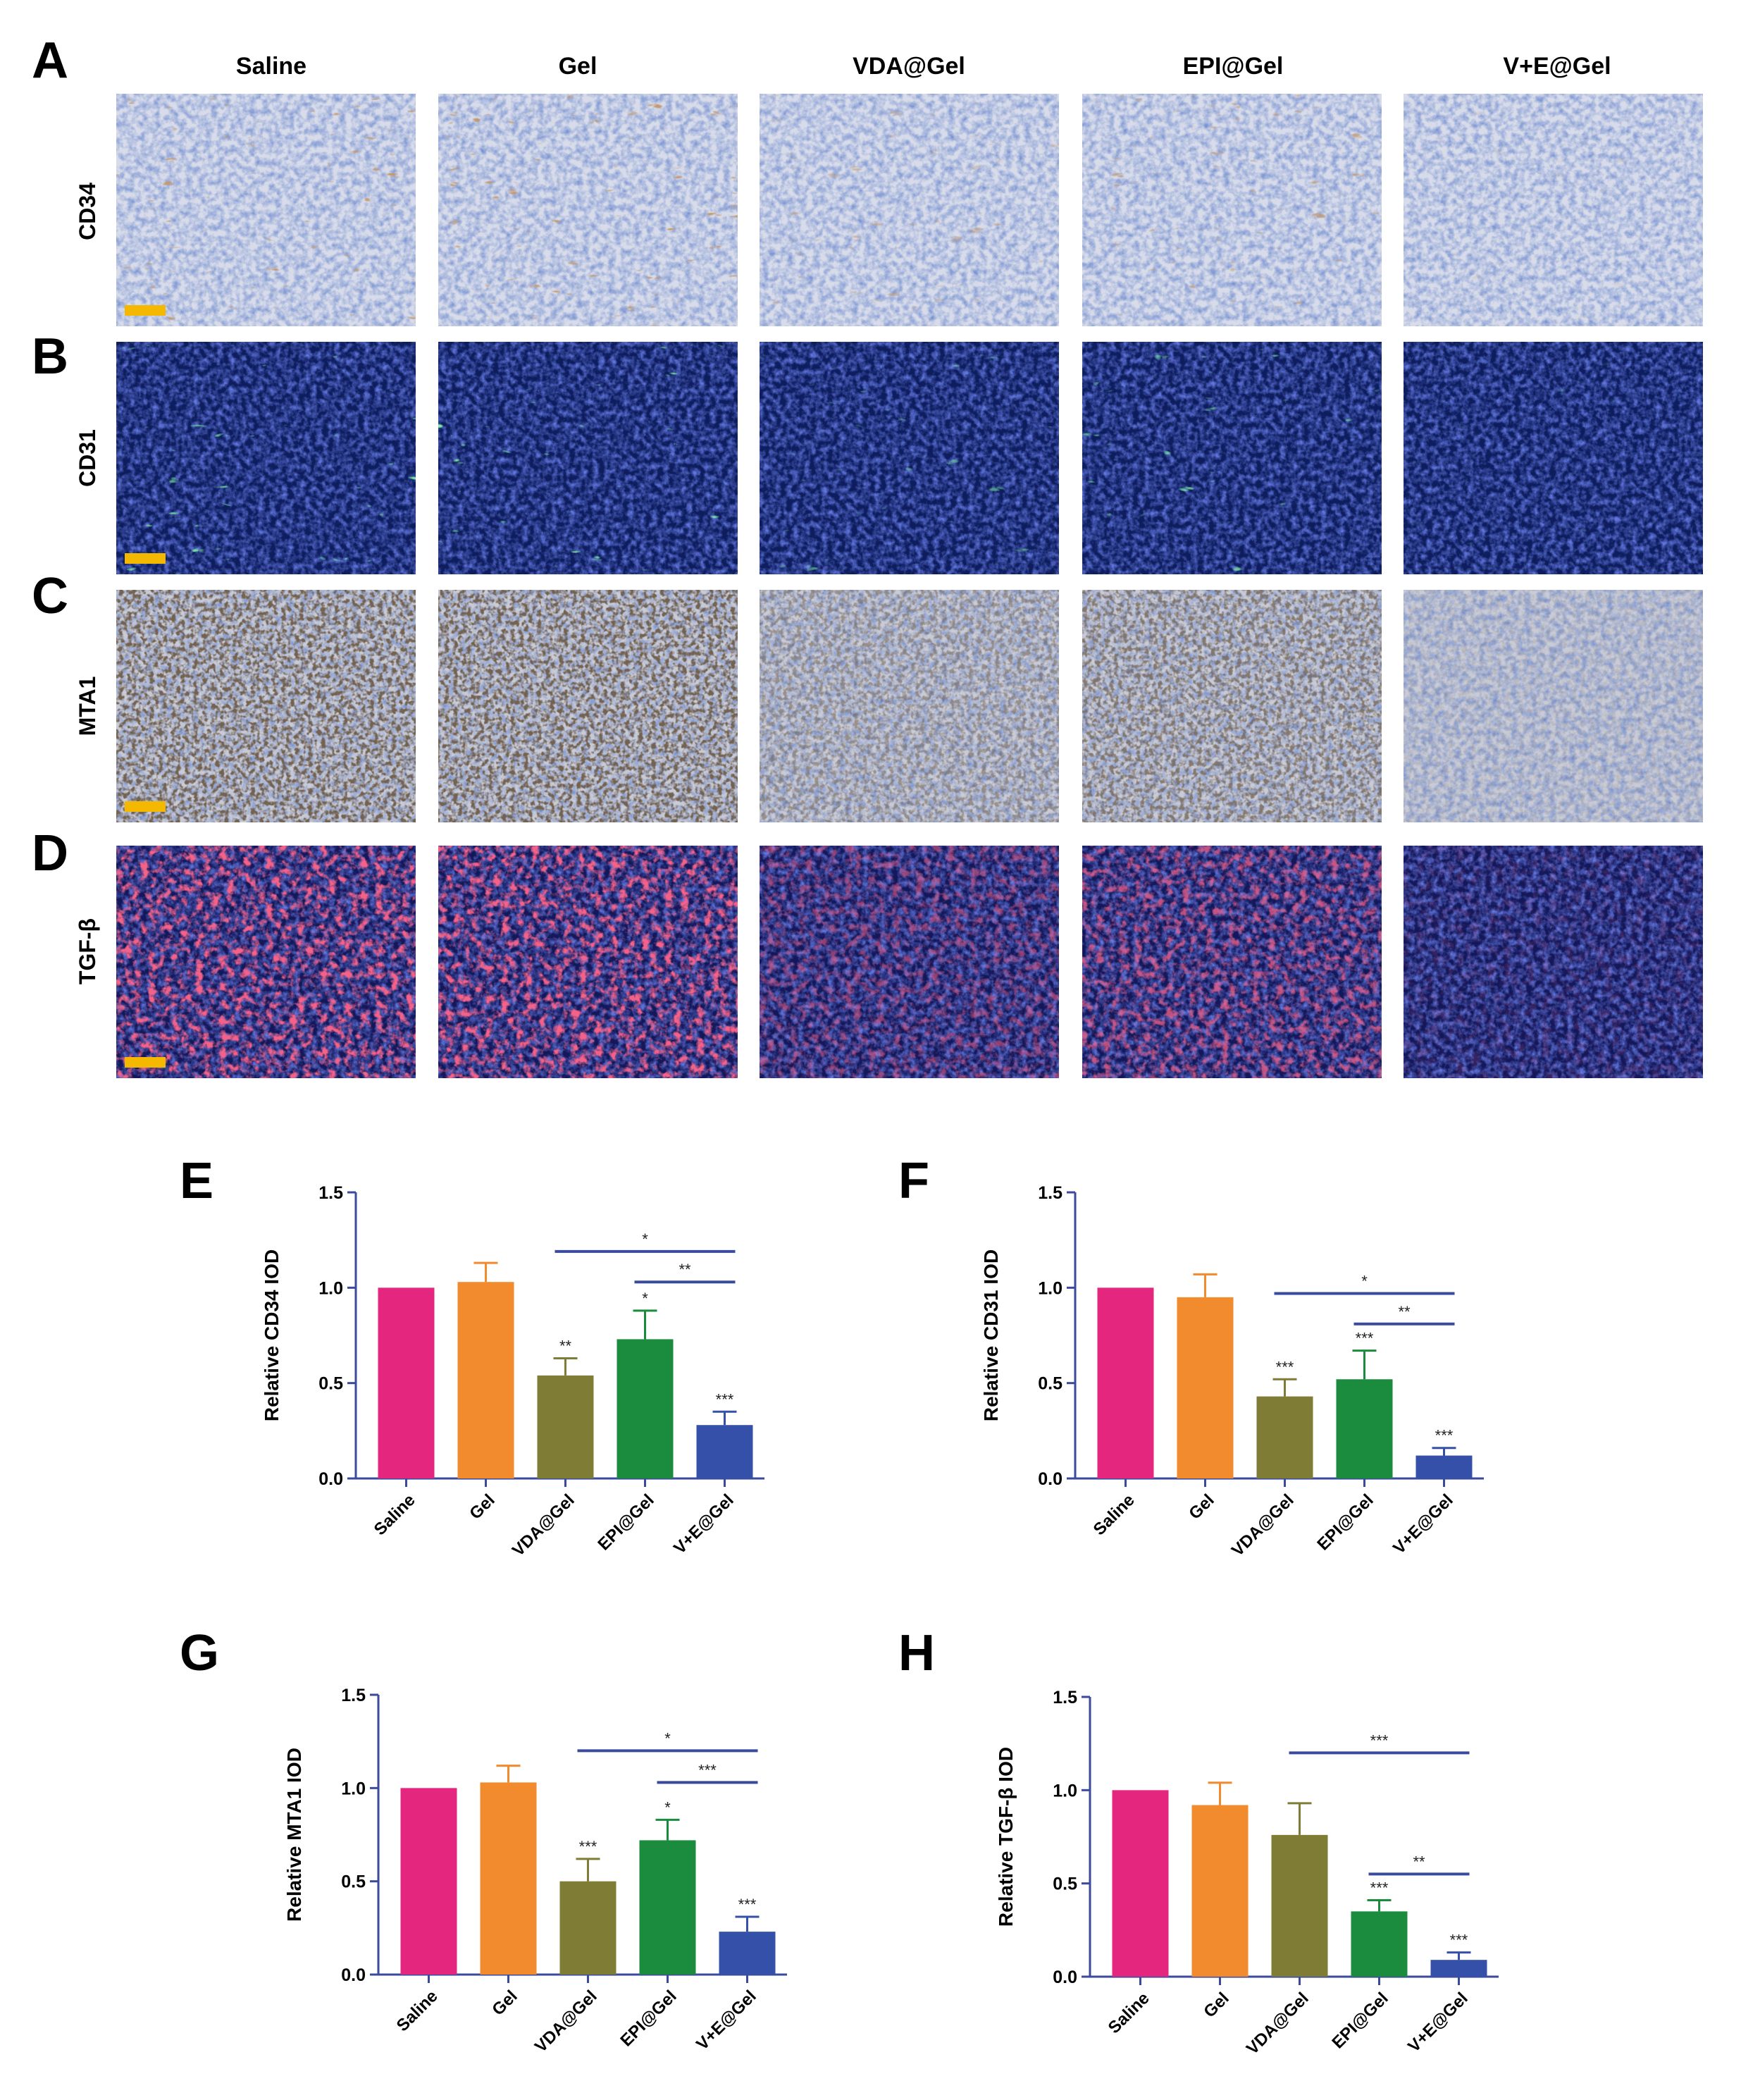 This screenshot has width=1741, height=2100. I want to click on column-header: V+E@Gel, so click(1557, 66).